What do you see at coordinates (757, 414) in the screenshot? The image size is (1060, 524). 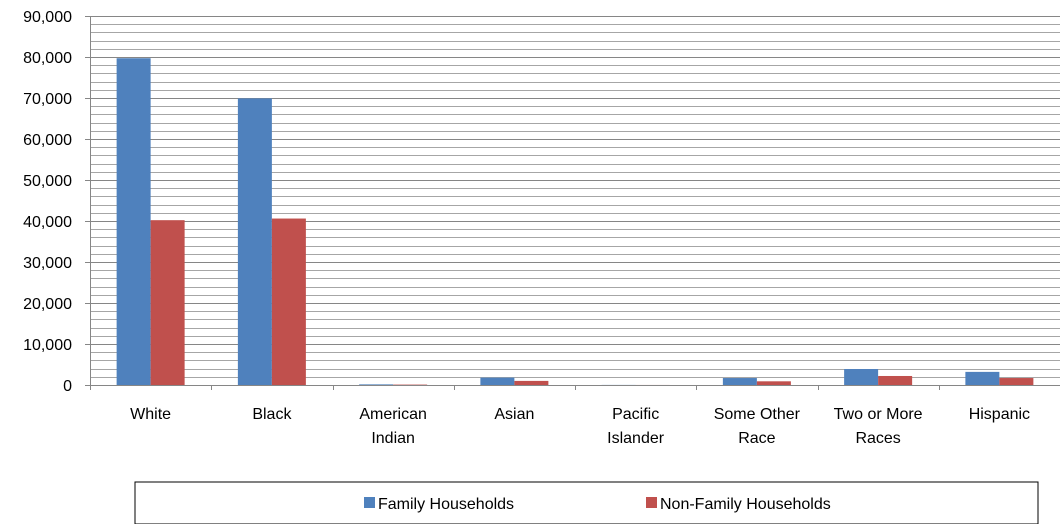 I see `x-category-label: Some Other` at bounding box center [757, 414].